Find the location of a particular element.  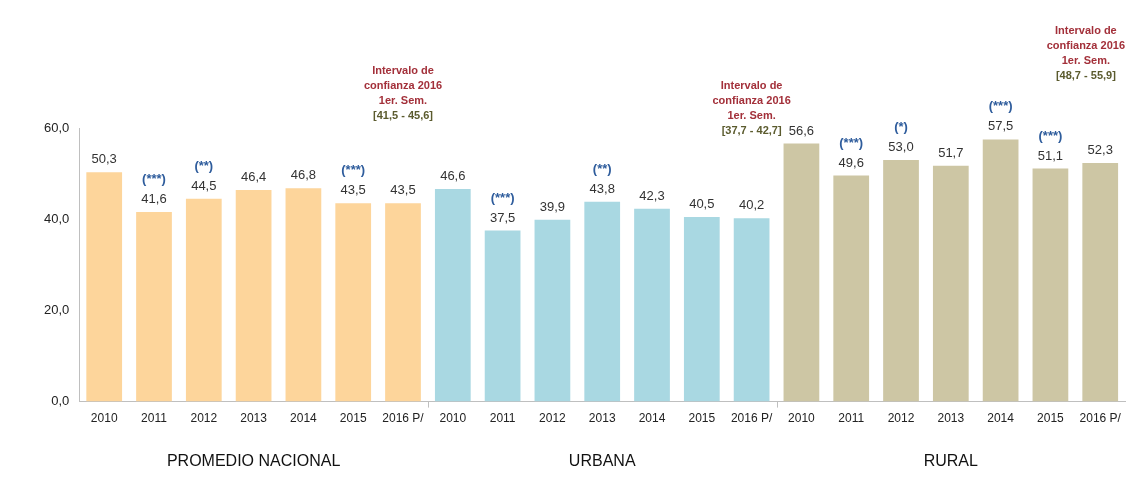

data-label: (***) 43,5 is located at coordinates (353, 180).